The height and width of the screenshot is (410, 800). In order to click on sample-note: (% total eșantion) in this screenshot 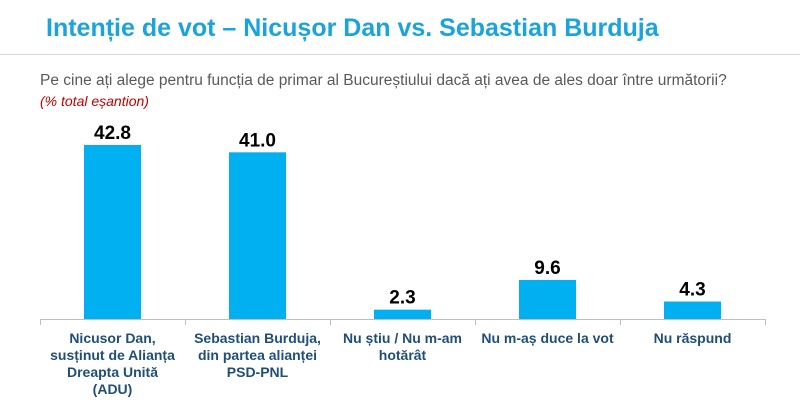, I will do `click(94, 101)`.